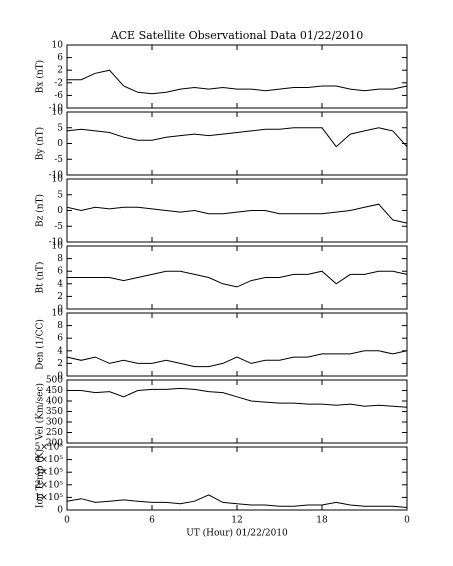  Describe the element at coordinates (40, 278) in the screenshot. I see `y-axis-label: Bt (nT)` at that location.